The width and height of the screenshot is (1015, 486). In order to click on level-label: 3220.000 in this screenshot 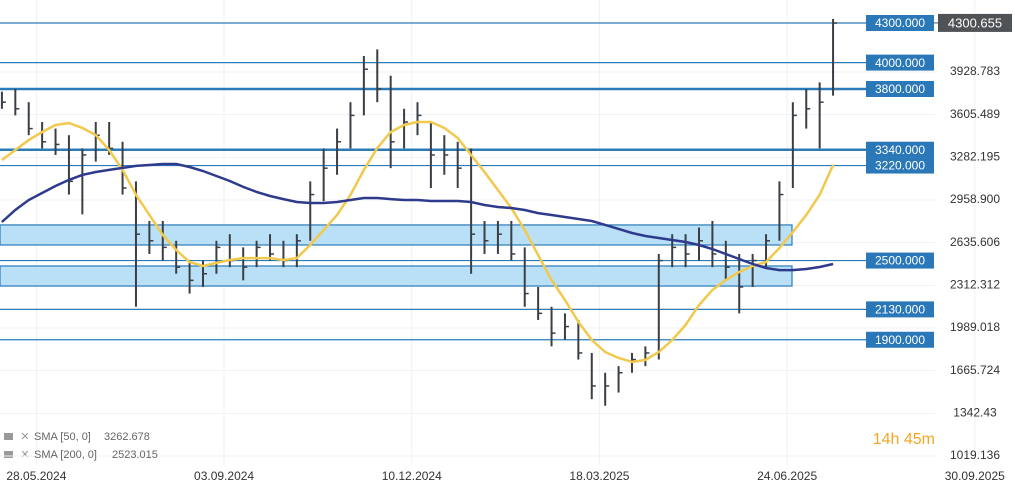, I will do `click(900, 166)`.